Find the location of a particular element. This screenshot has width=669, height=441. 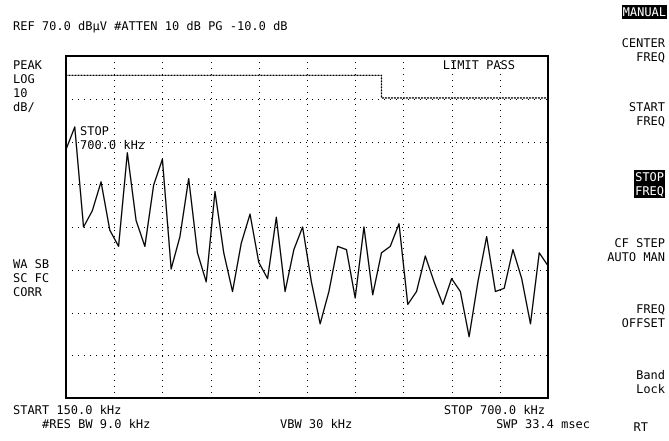

text: VBW 30 kHz is located at coordinates (316, 424).